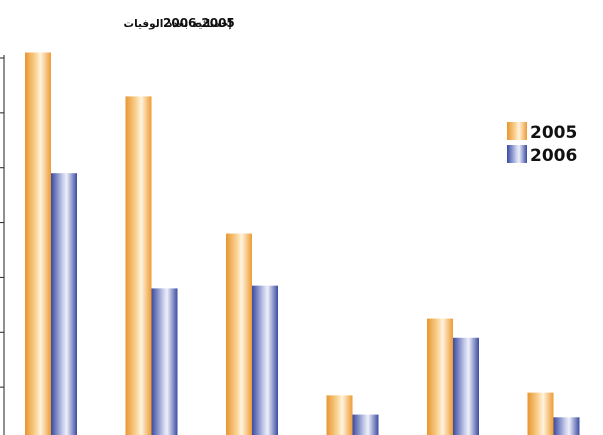 This screenshot has width=603, height=435. What do you see at coordinates (2, 222) in the screenshot?
I see `y-axis-ticks` at bounding box center [2, 222].